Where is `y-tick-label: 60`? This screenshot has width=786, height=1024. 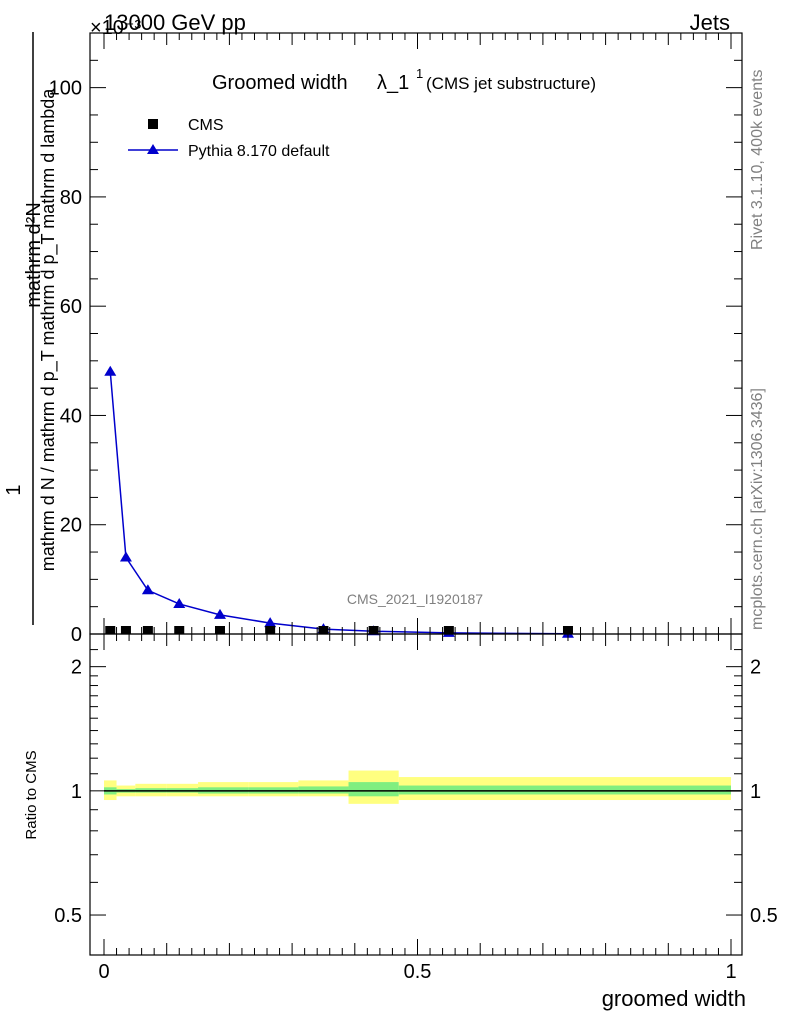 y-tick-label: 60 is located at coordinates (71, 307).